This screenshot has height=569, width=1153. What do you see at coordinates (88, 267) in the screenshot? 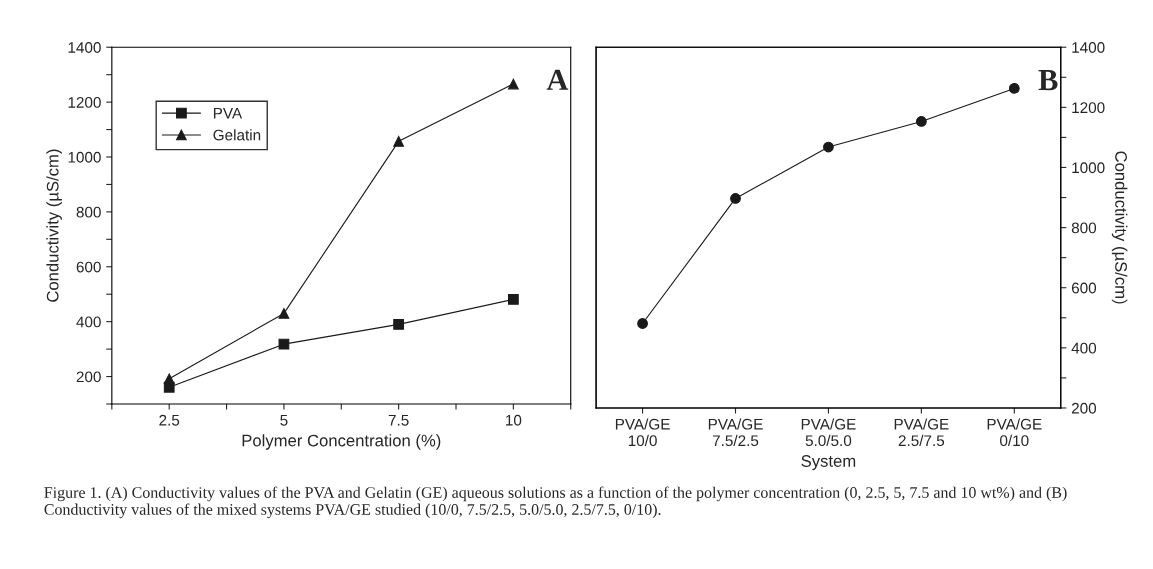
I see `y-tick-label: 600` at bounding box center [88, 267].